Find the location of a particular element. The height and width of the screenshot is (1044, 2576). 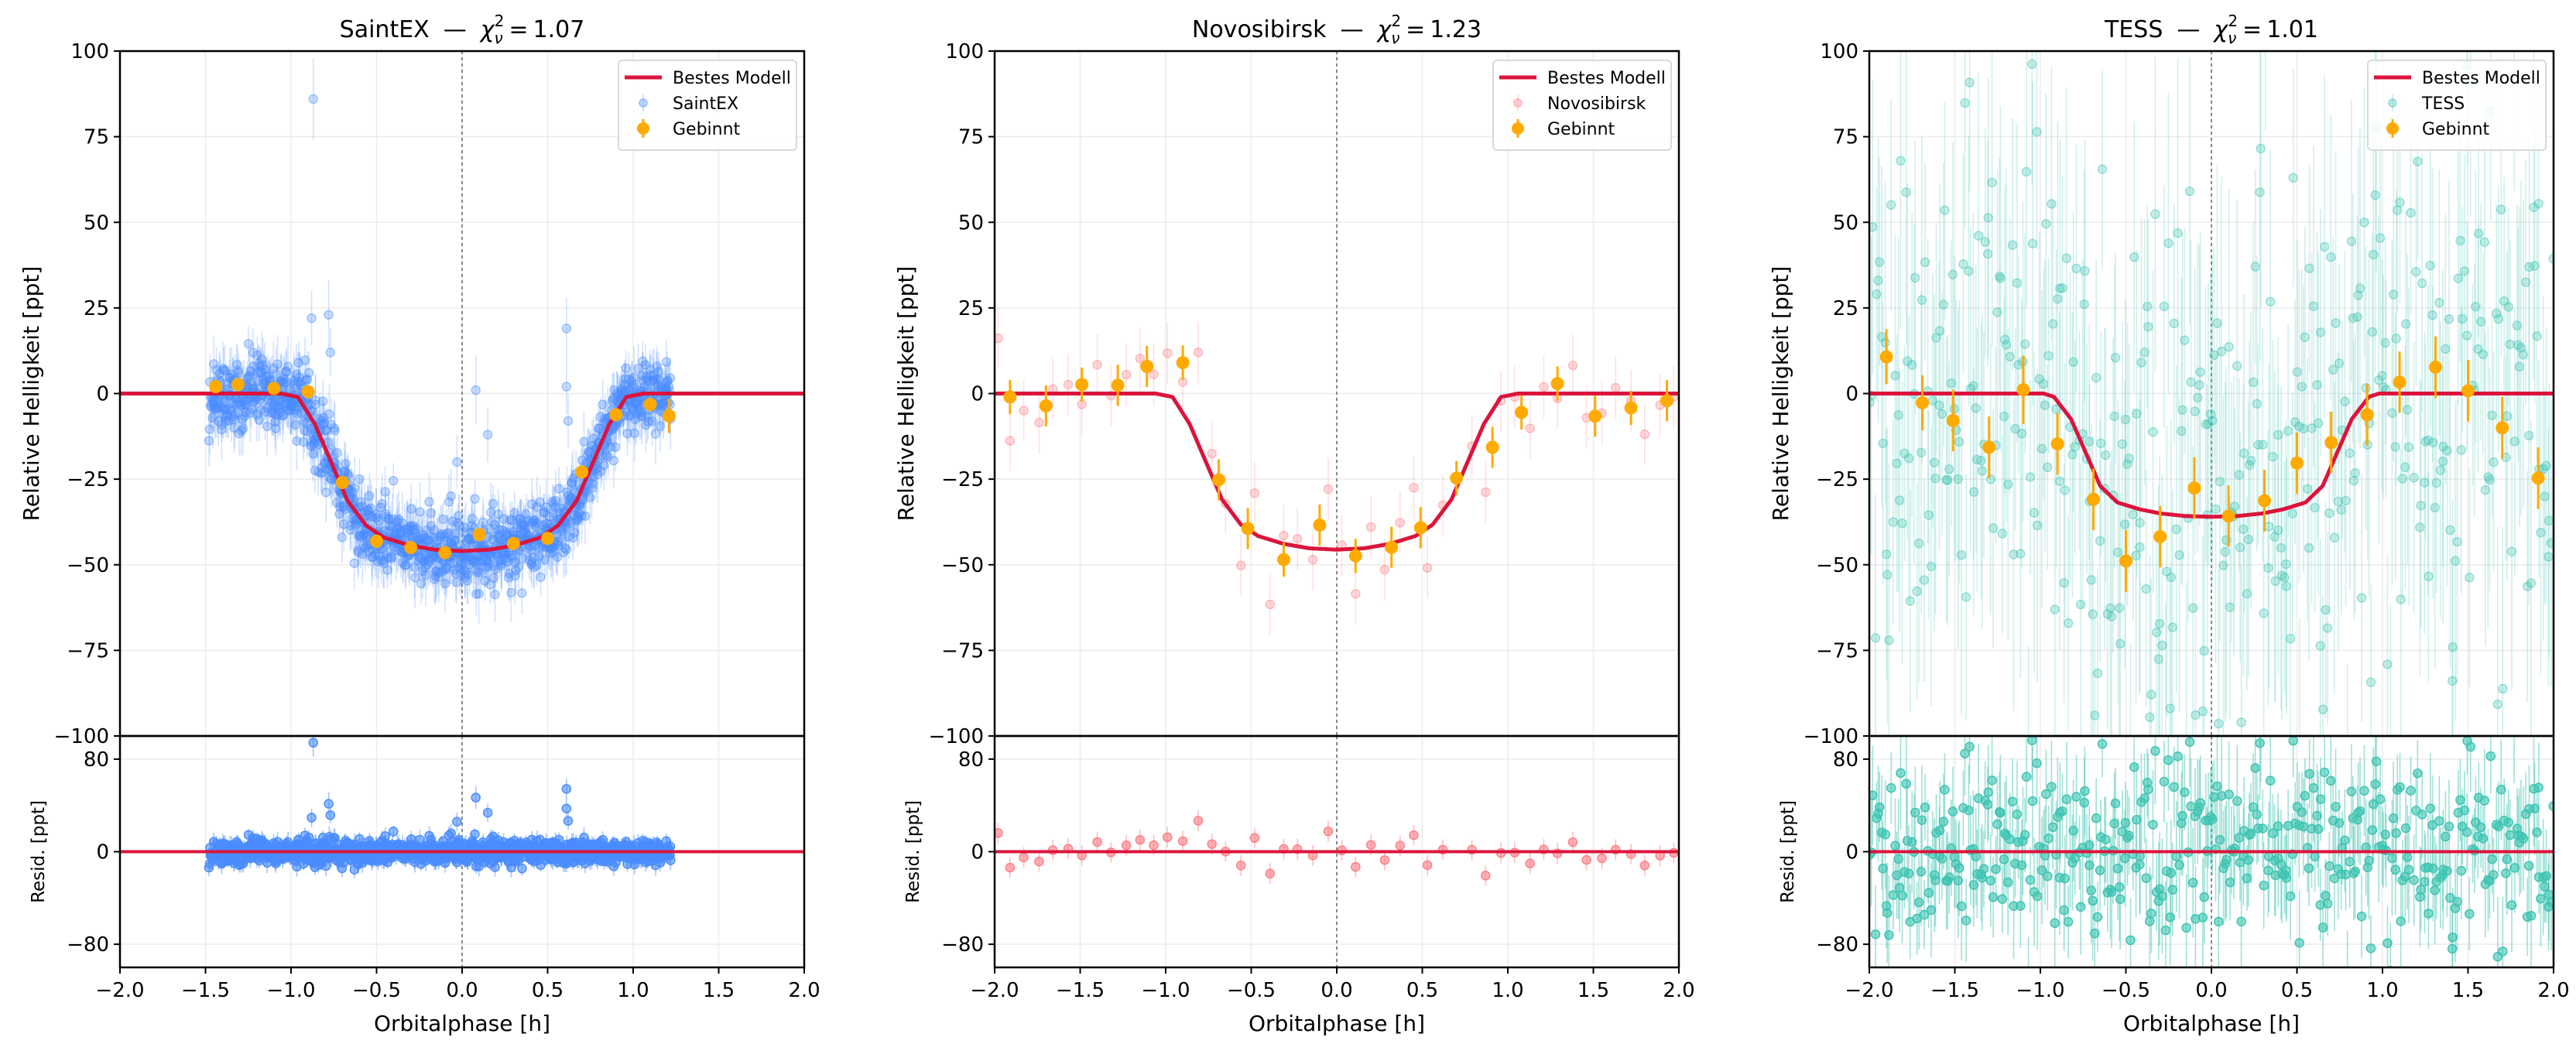

title-chi-sup: 2 is located at coordinates (500, 21).